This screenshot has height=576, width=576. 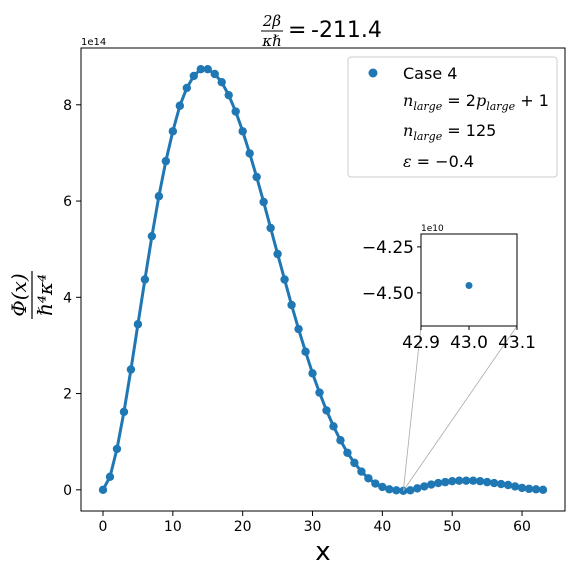 I want to click on y-axis-label: Φ(x) ℏ⁴κ⁴, so click(x=32, y=295).